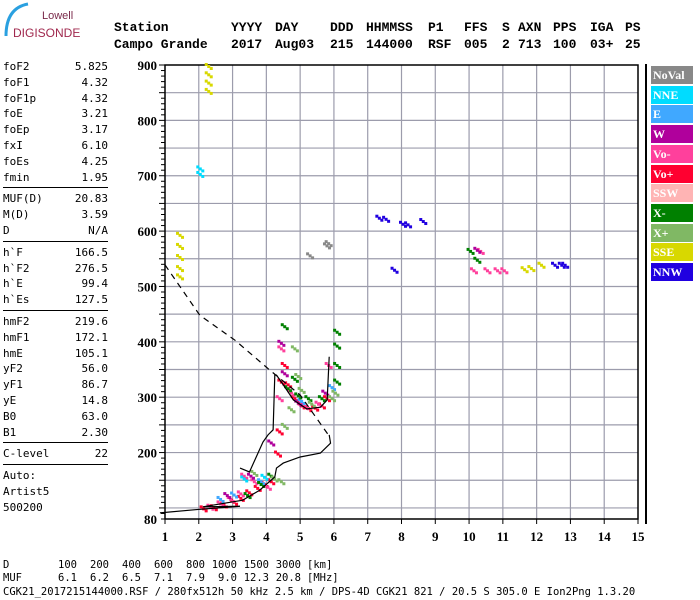 Image resolution: width=700 pixels, height=600 pixels. I want to click on header-value: Aug03, so click(295, 44).